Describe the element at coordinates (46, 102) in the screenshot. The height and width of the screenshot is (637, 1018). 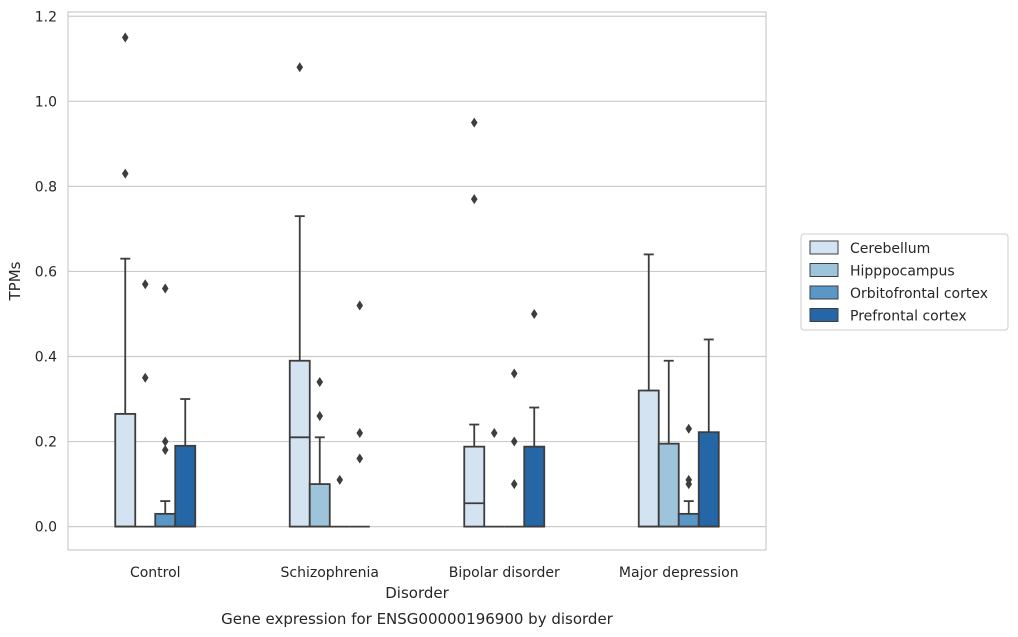
I see `y-tick-label: 1.0` at that location.